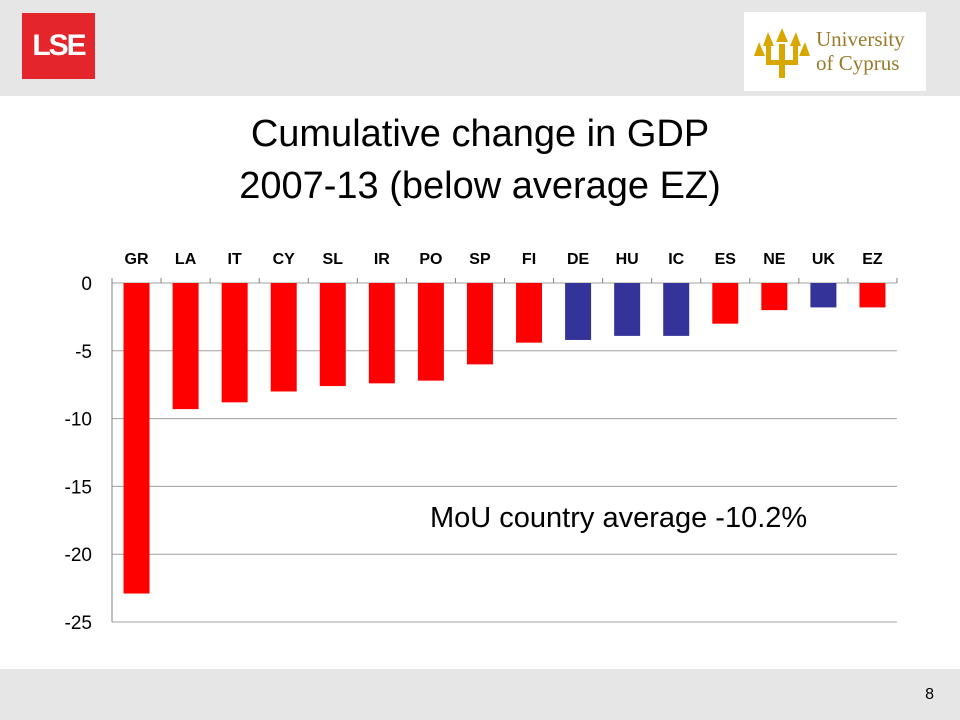 This screenshot has width=960, height=720. I want to click on title-line2: 2007-13 (below average EZ), so click(480, 186).